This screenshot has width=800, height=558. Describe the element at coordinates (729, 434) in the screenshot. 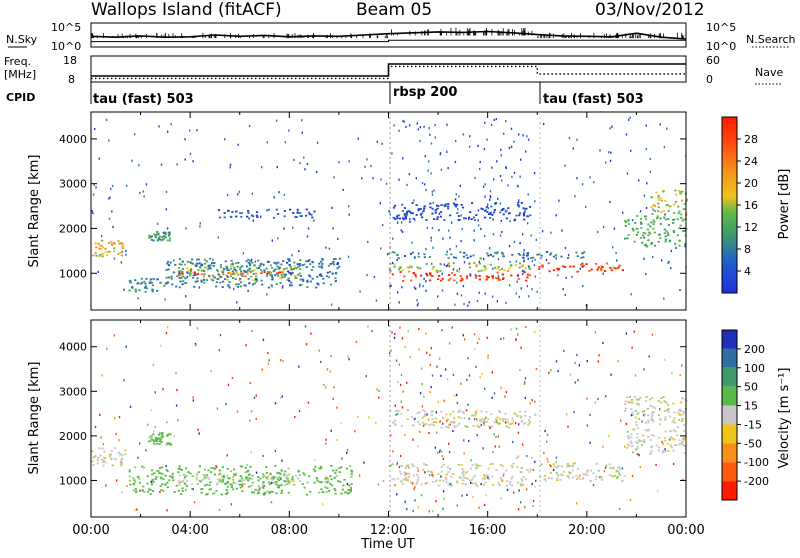

I see `velocity-colorbar-block` at that location.